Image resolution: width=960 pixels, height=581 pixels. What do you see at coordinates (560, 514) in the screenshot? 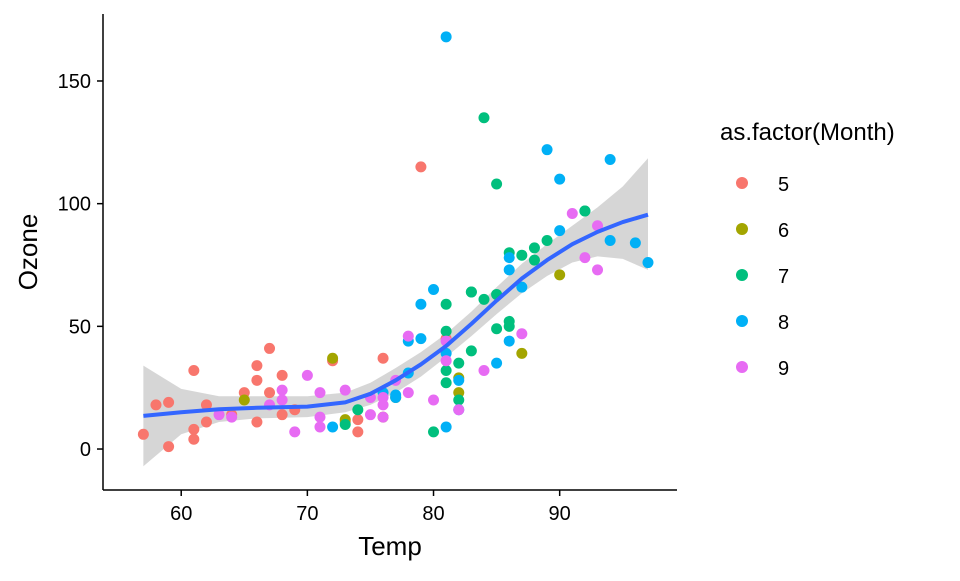
I see `x-tick-label: 90` at bounding box center [560, 514].